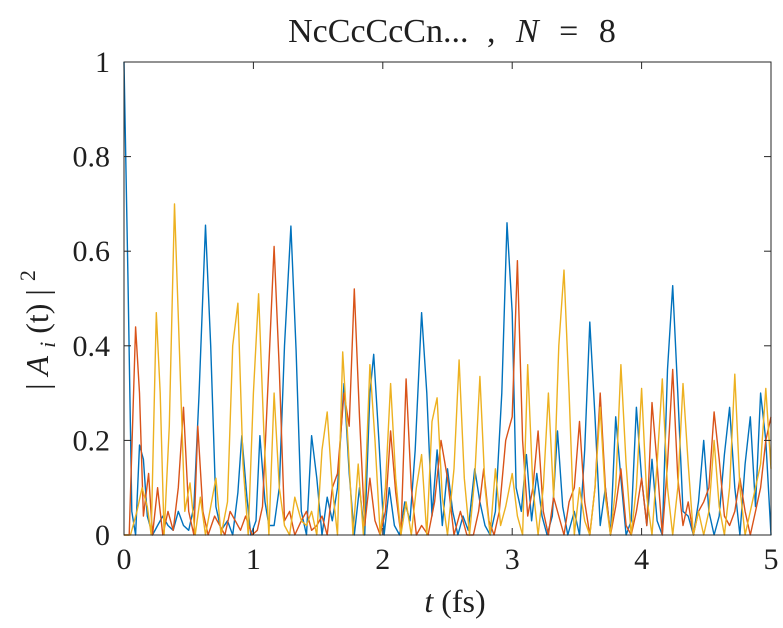 This screenshot has height=628, width=783. I want to click on title-value: 8, so click(607, 31).